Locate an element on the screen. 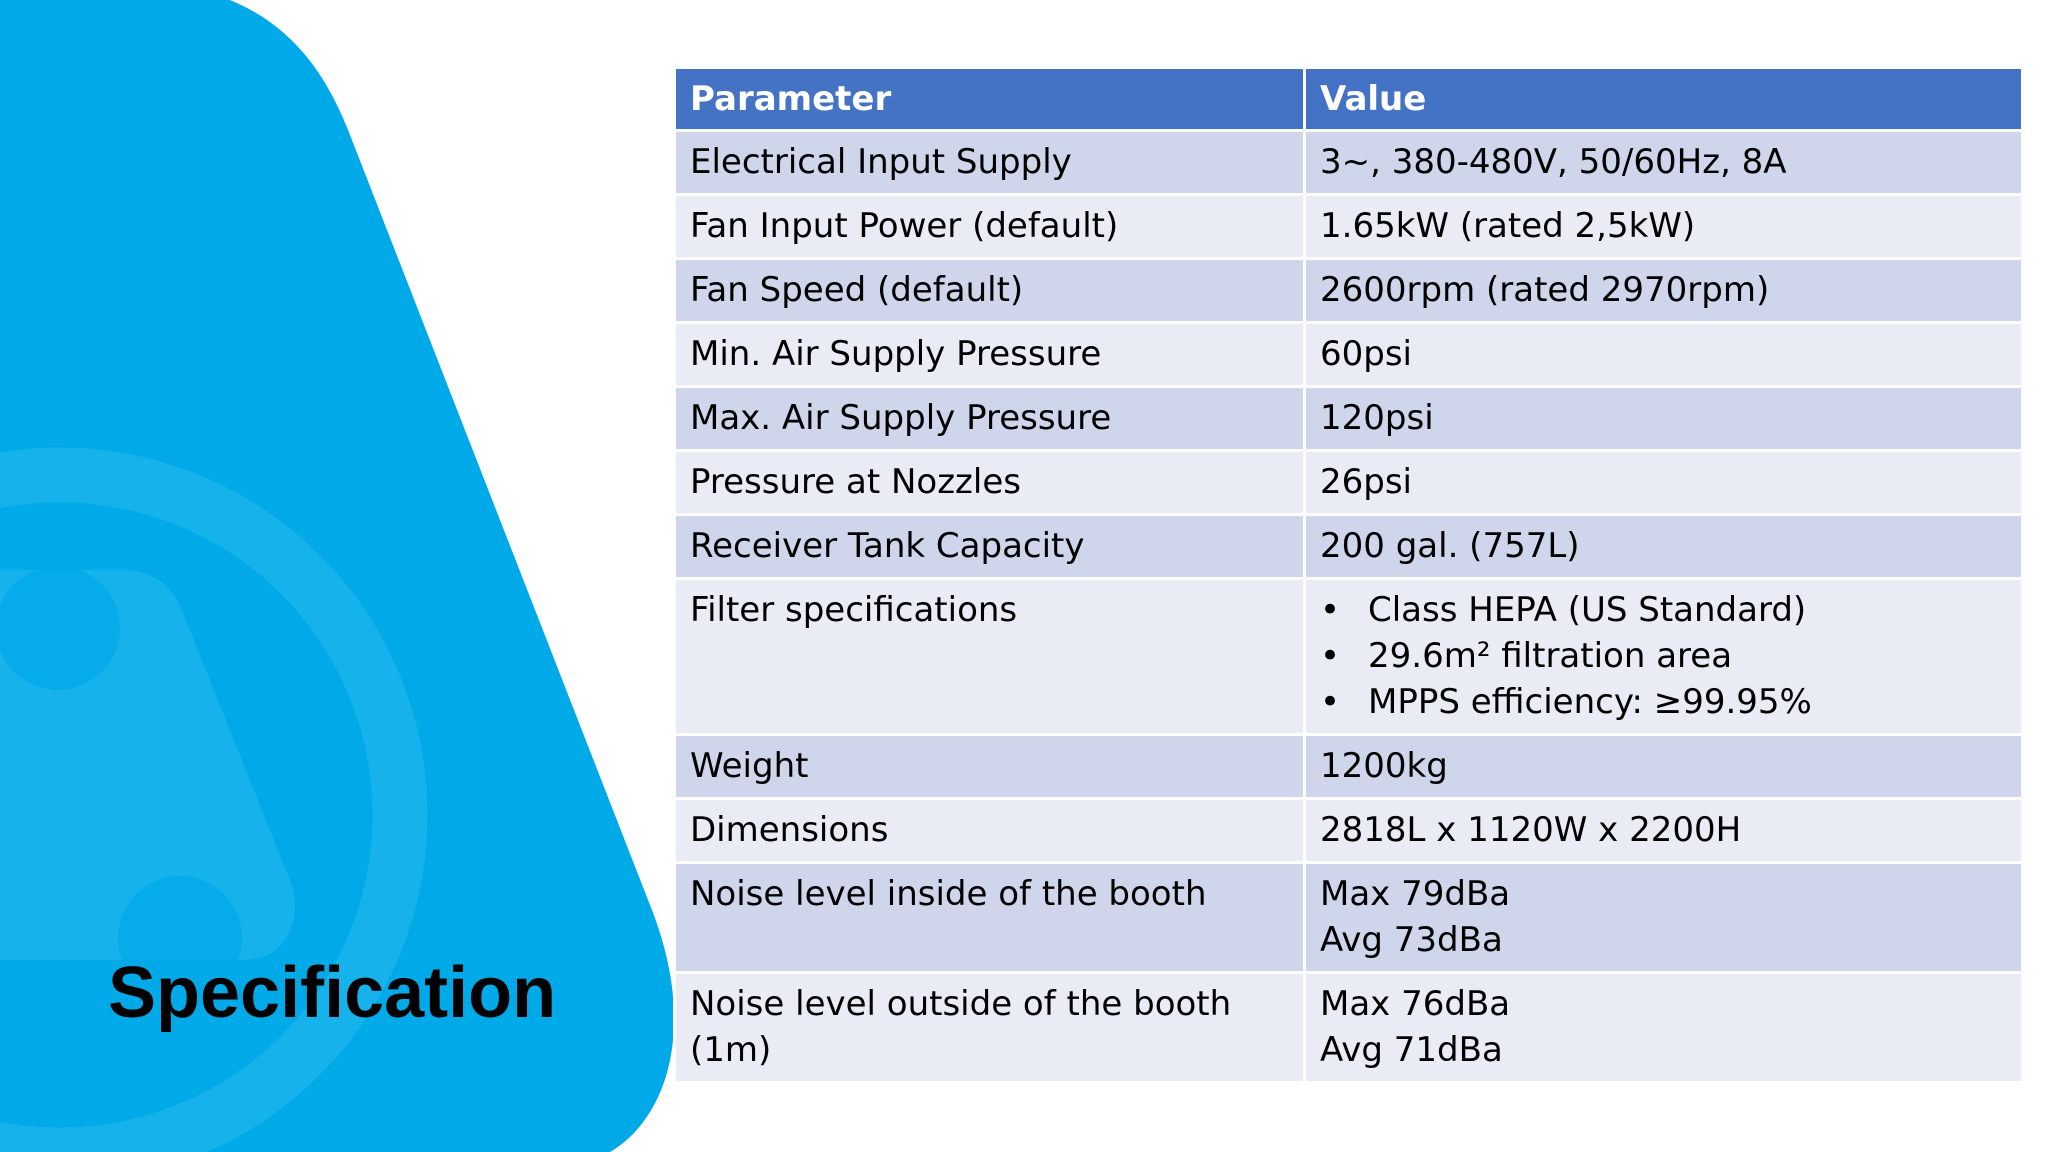 Image resolution: width=2048 pixels, height=1152 pixels. table-row: Dimensions 2818L x 1120W x 2200H is located at coordinates (1348, 830).